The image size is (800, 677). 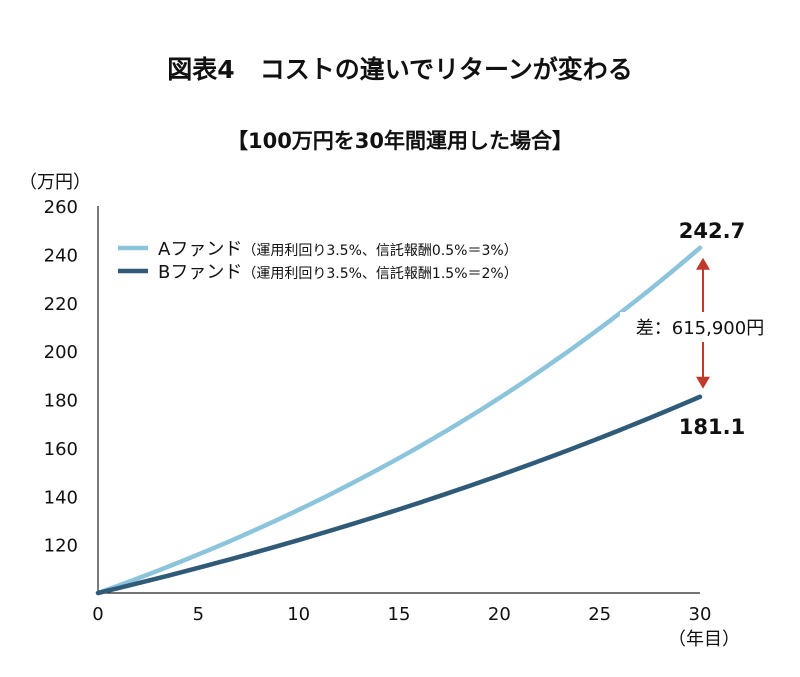 I want to click on x-tick-label: 15, so click(x=399, y=614).